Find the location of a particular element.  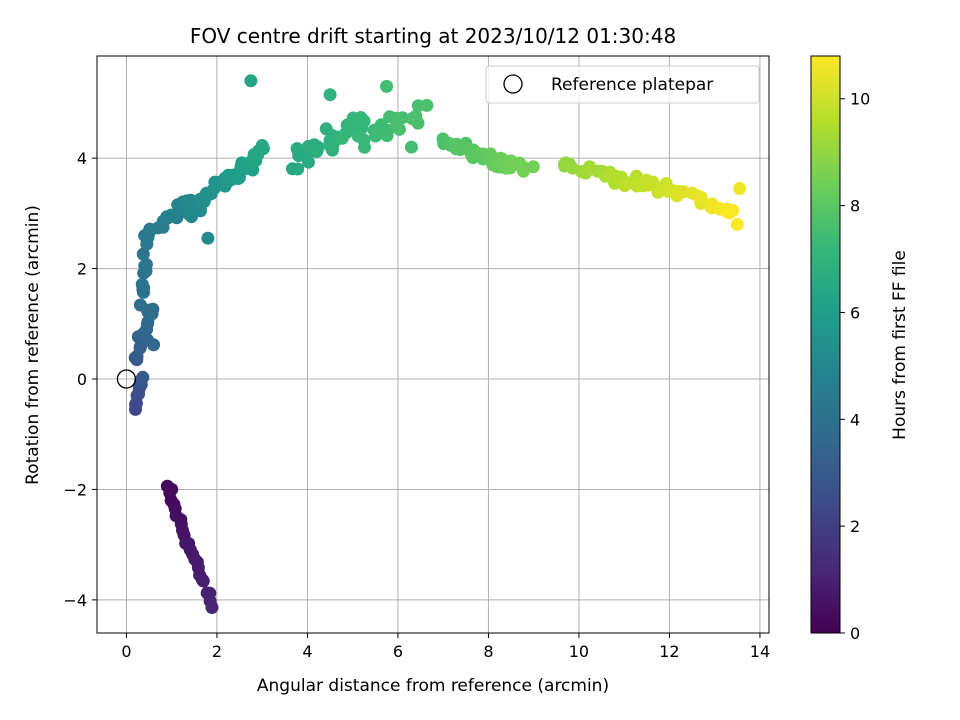

colorbar-frame is located at coordinates (825, 344).